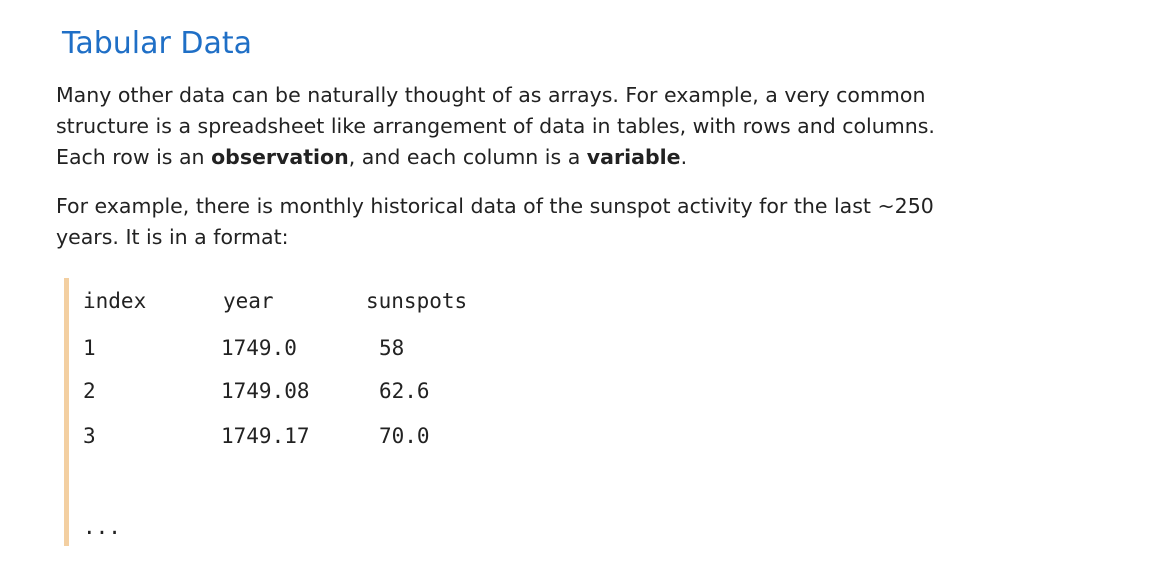 The width and height of the screenshot is (1162, 578). I want to click on row-year: 1749.08, so click(265, 391).